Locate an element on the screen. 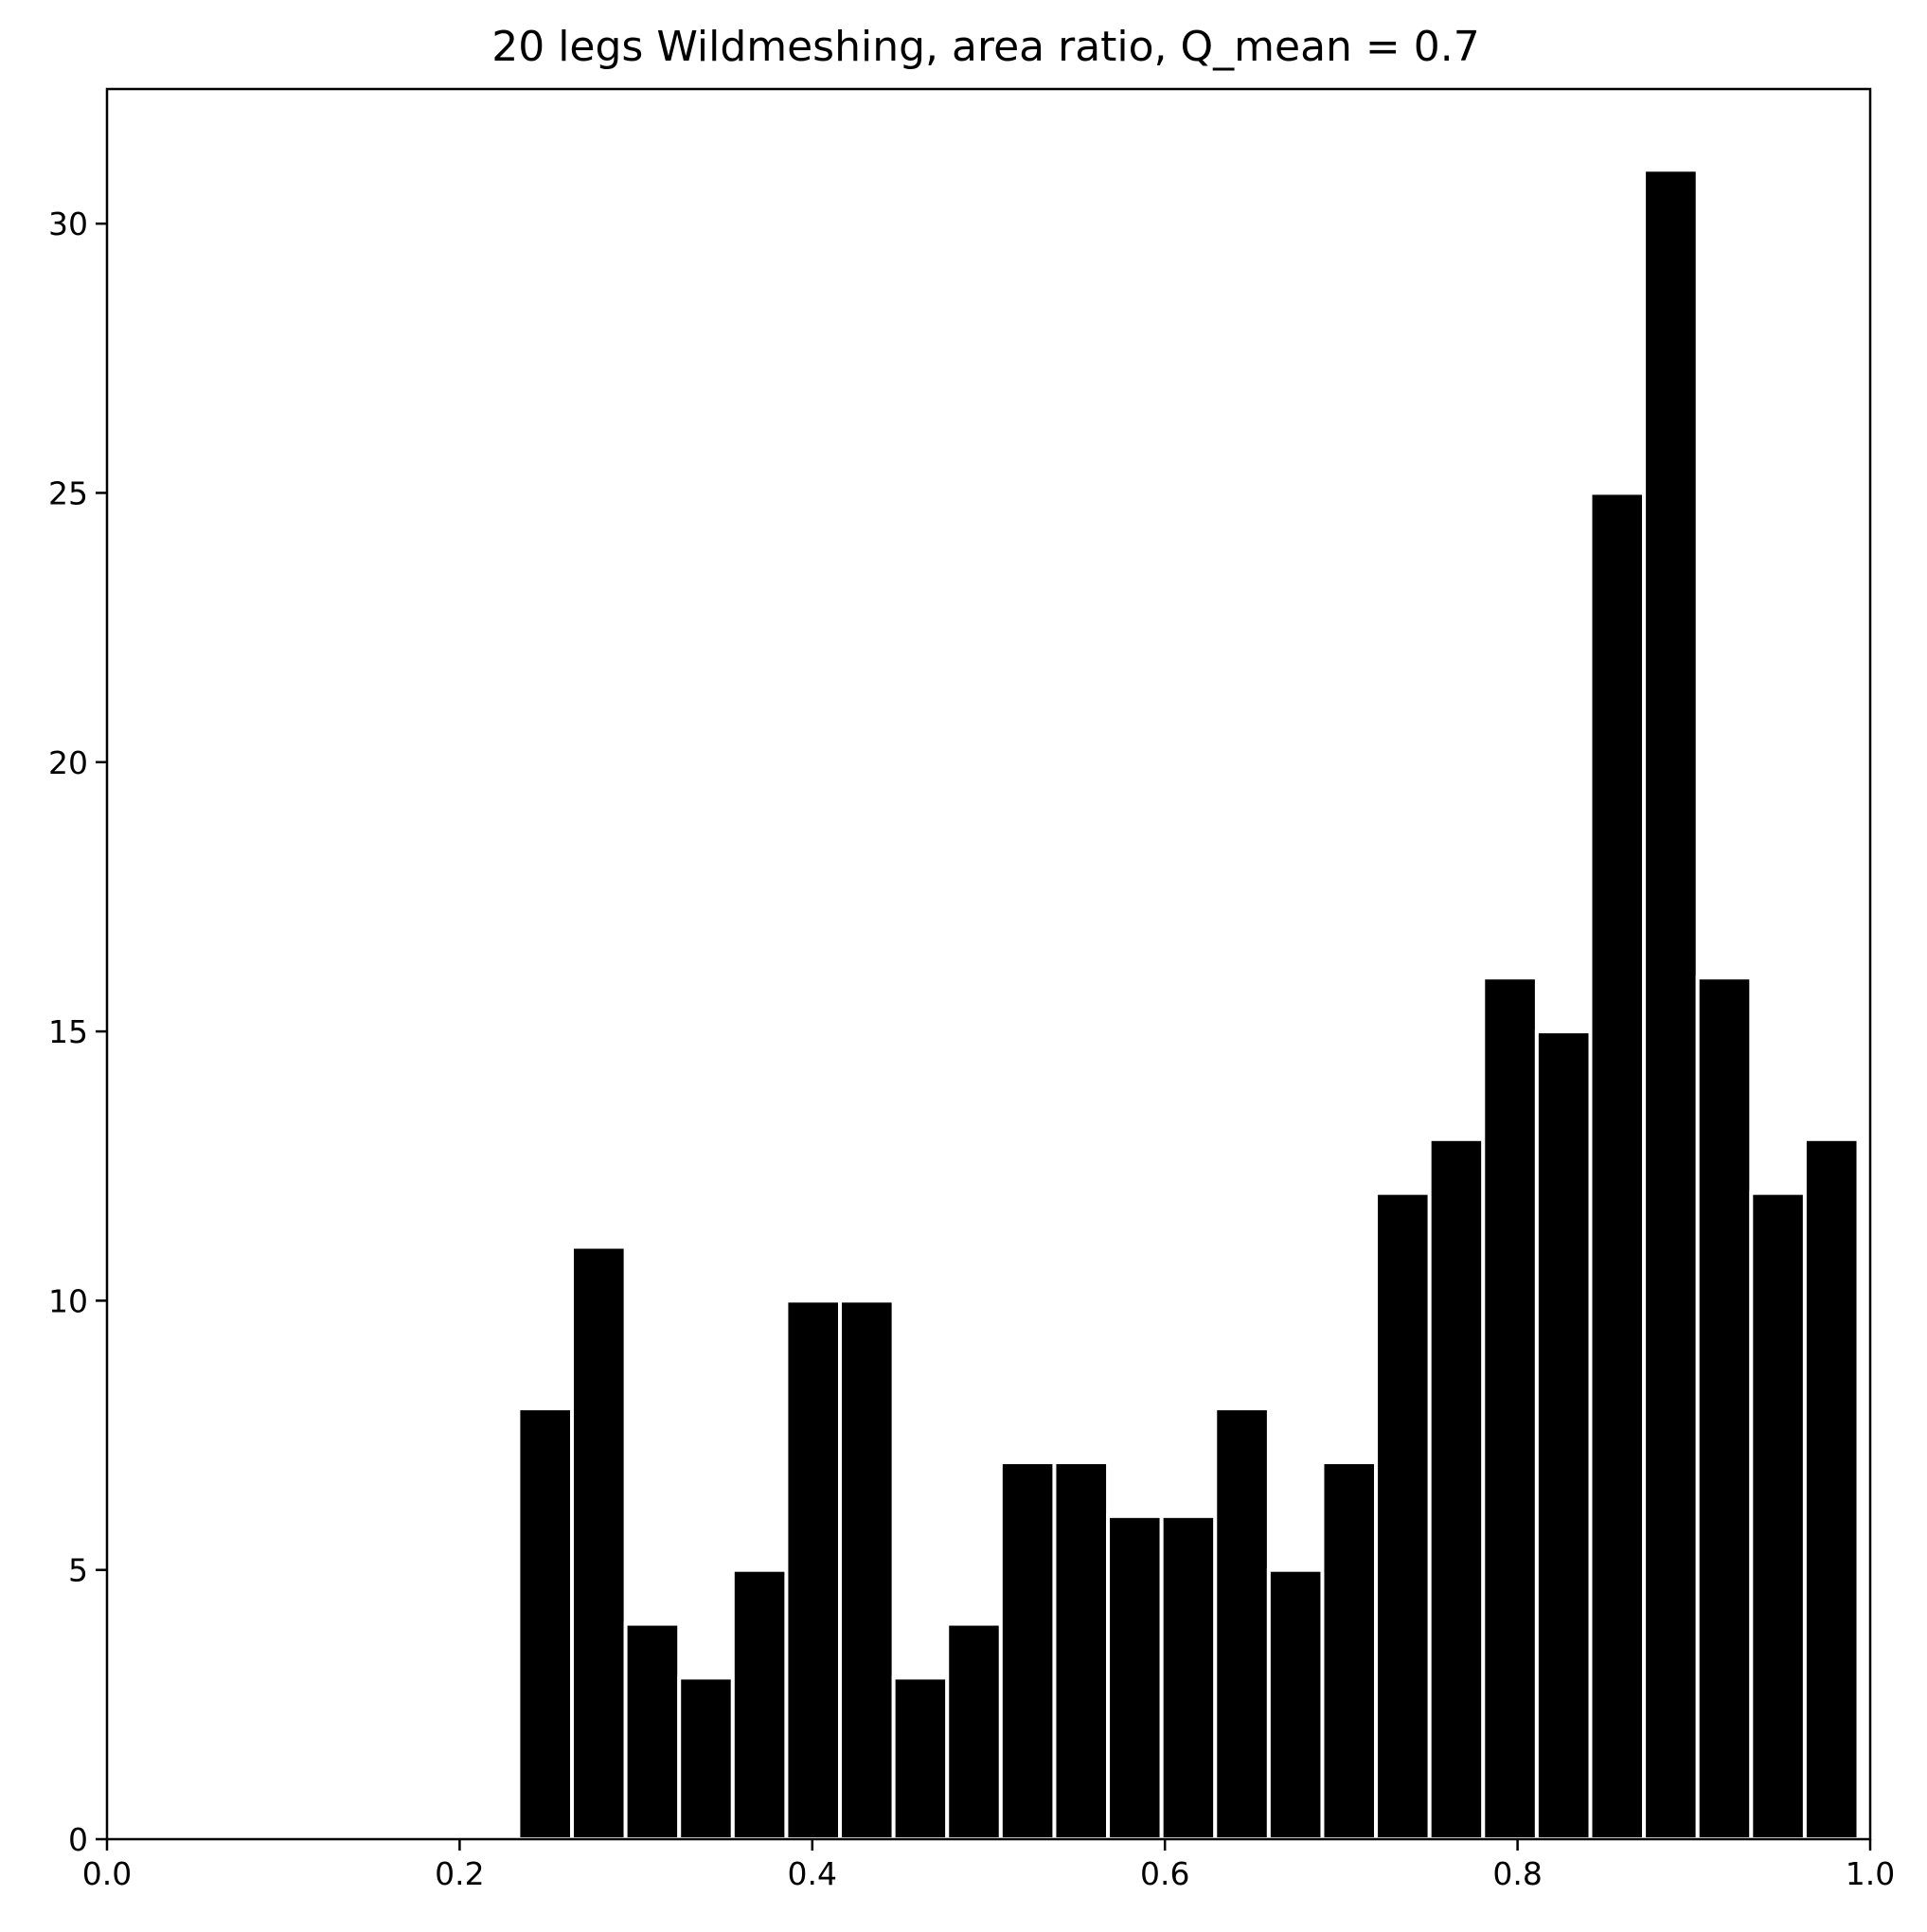 The image size is (1927, 1932). y-tick-label: 30 is located at coordinates (68, 224).